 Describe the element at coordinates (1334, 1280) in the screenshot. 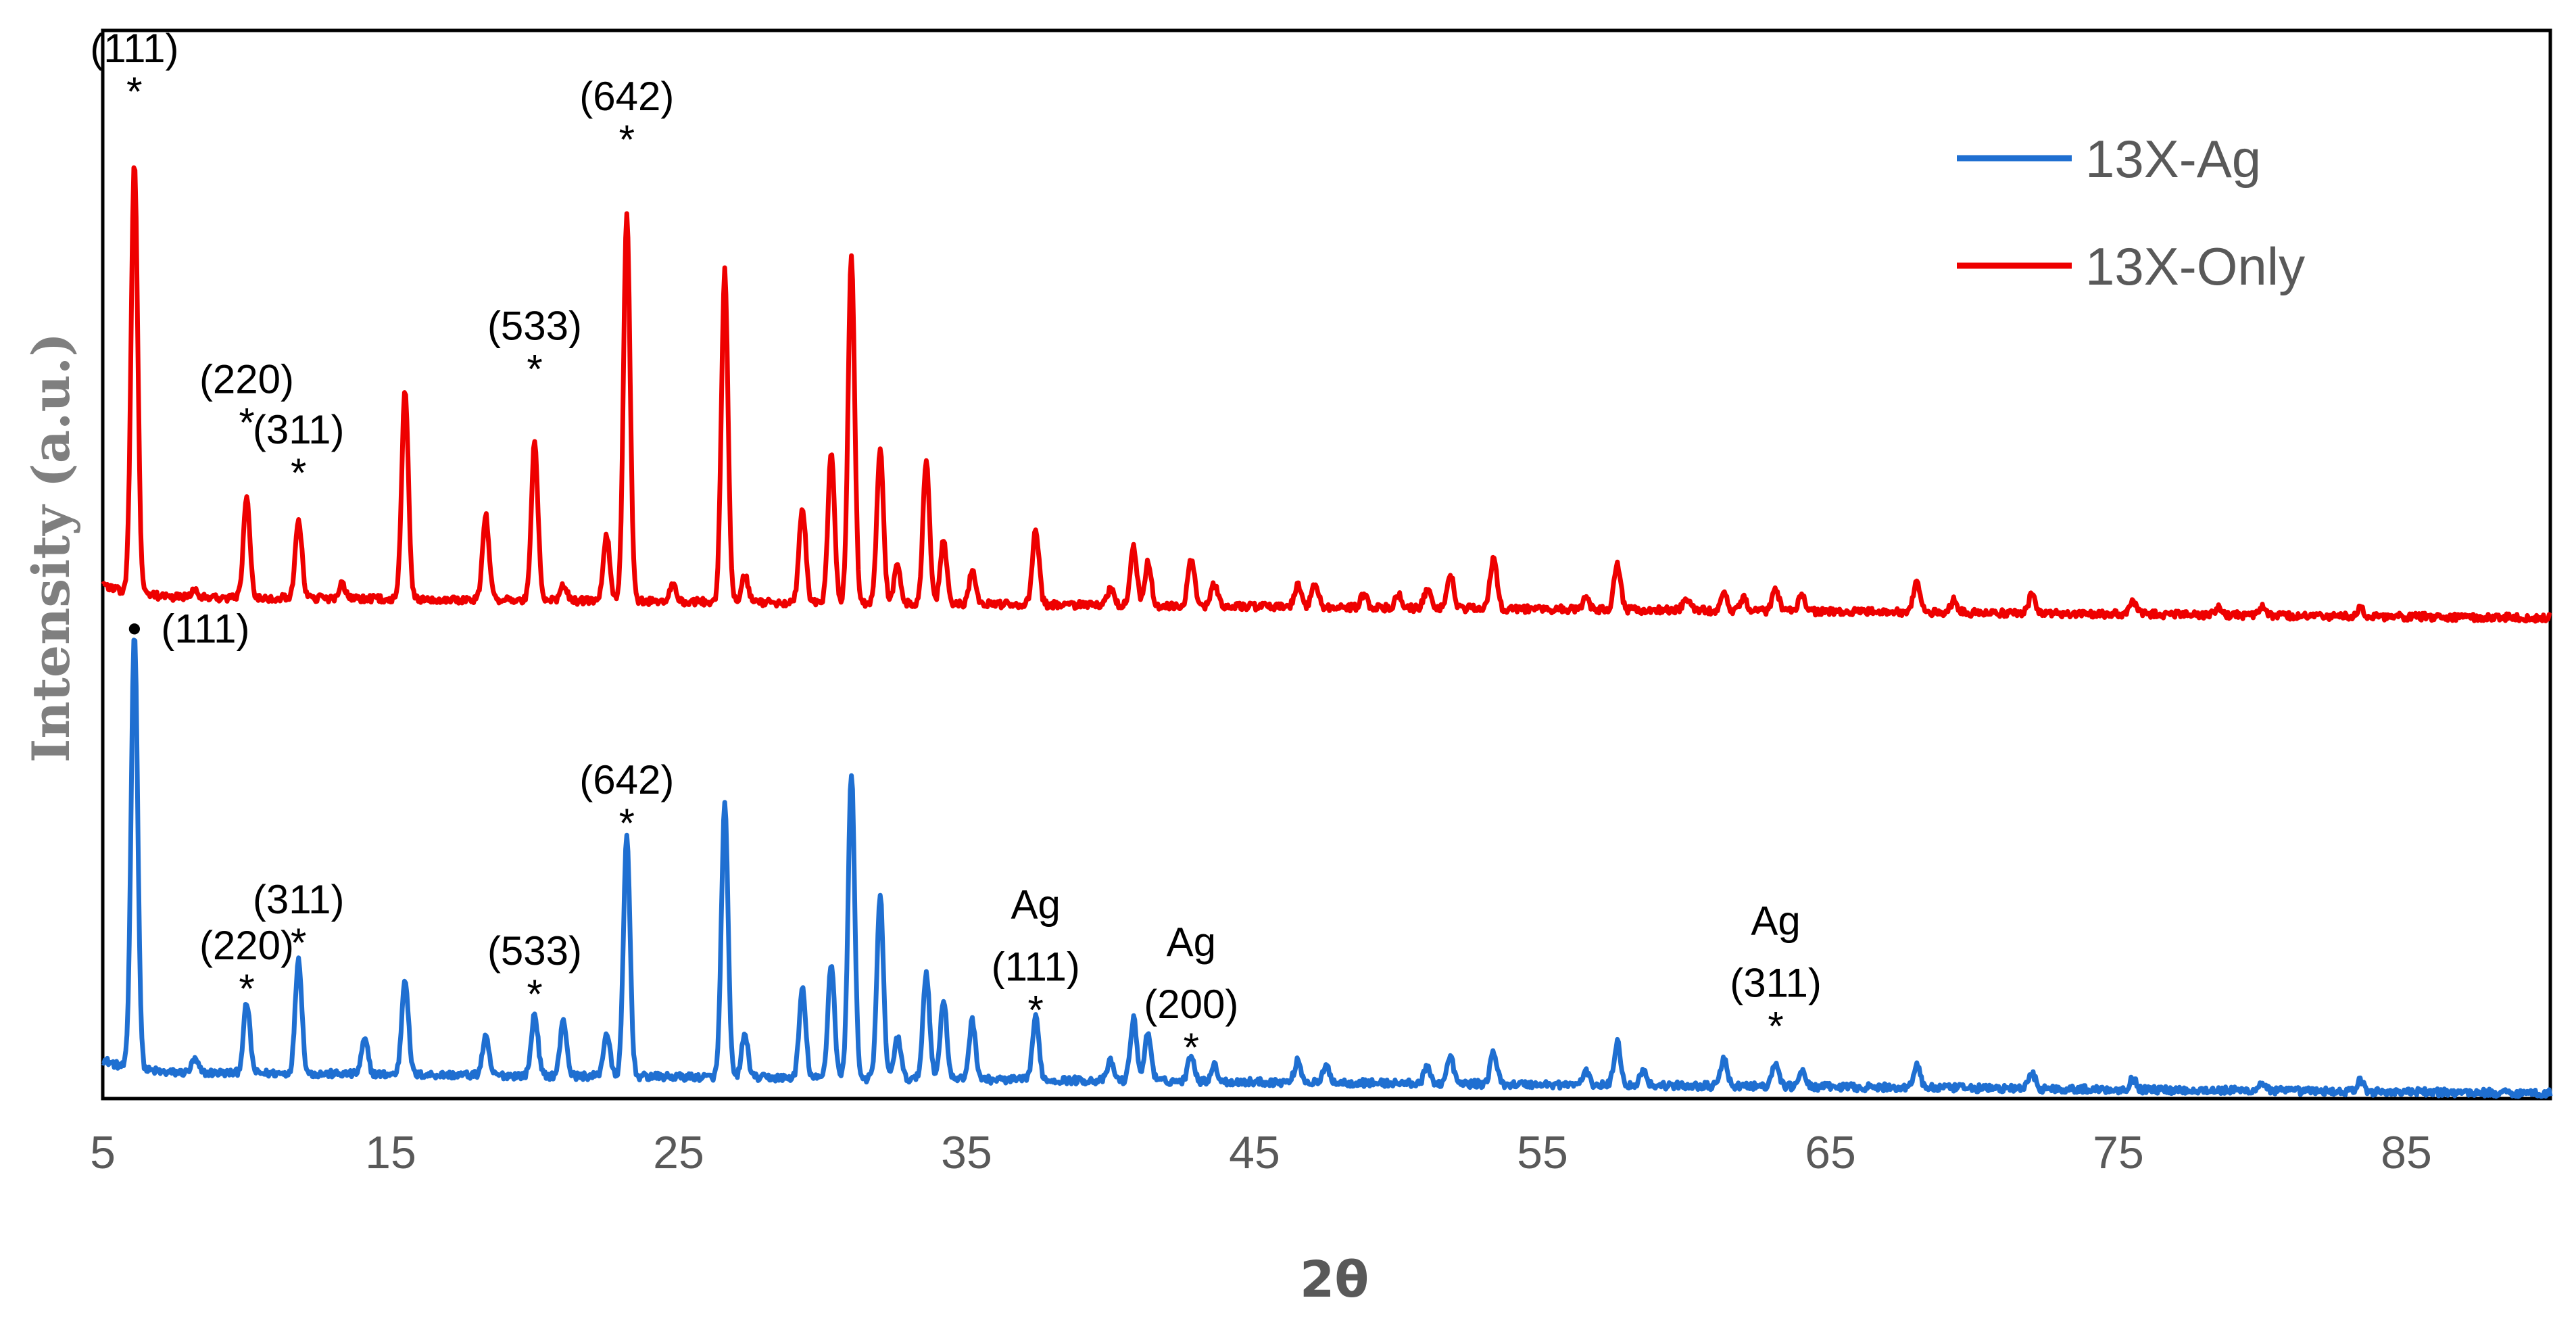

I see `x-axis-label: 2θ` at that location.